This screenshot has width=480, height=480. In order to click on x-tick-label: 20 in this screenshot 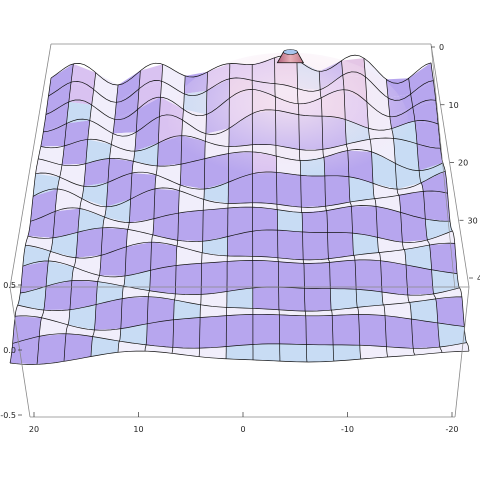, I will do `click(34, 429)`.